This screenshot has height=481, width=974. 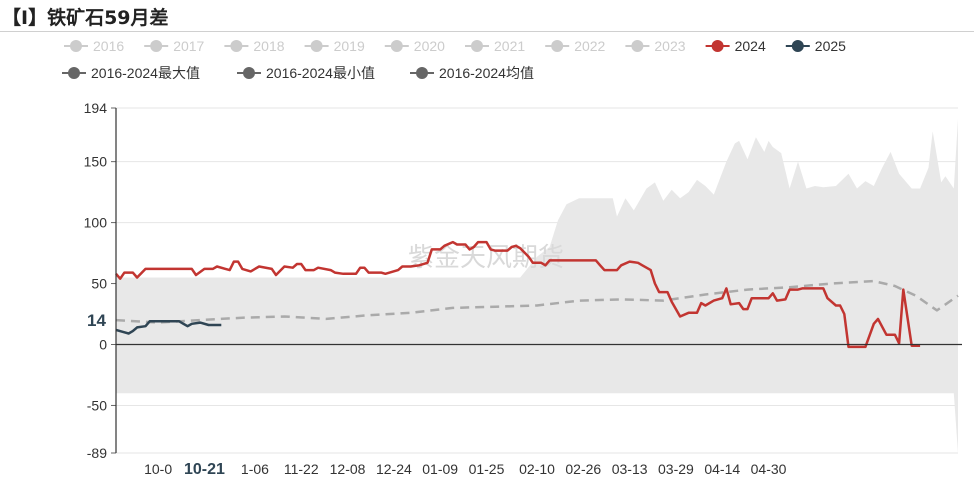 I want to click on x-tick-label: 12-08, so click(x=348, y=469).